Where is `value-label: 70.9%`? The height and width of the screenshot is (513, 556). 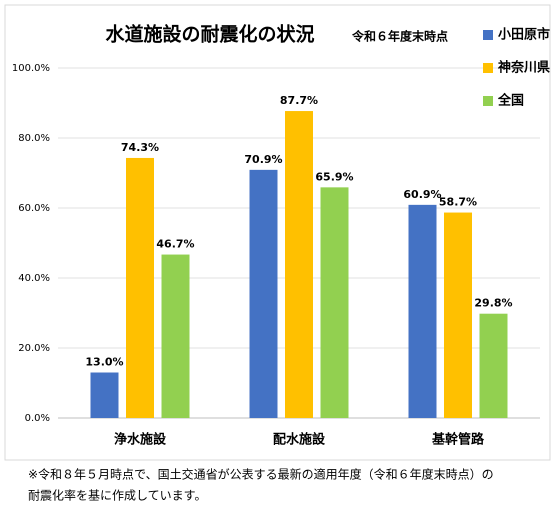
value-label: 70.9% is located at coordinates (263, 159).